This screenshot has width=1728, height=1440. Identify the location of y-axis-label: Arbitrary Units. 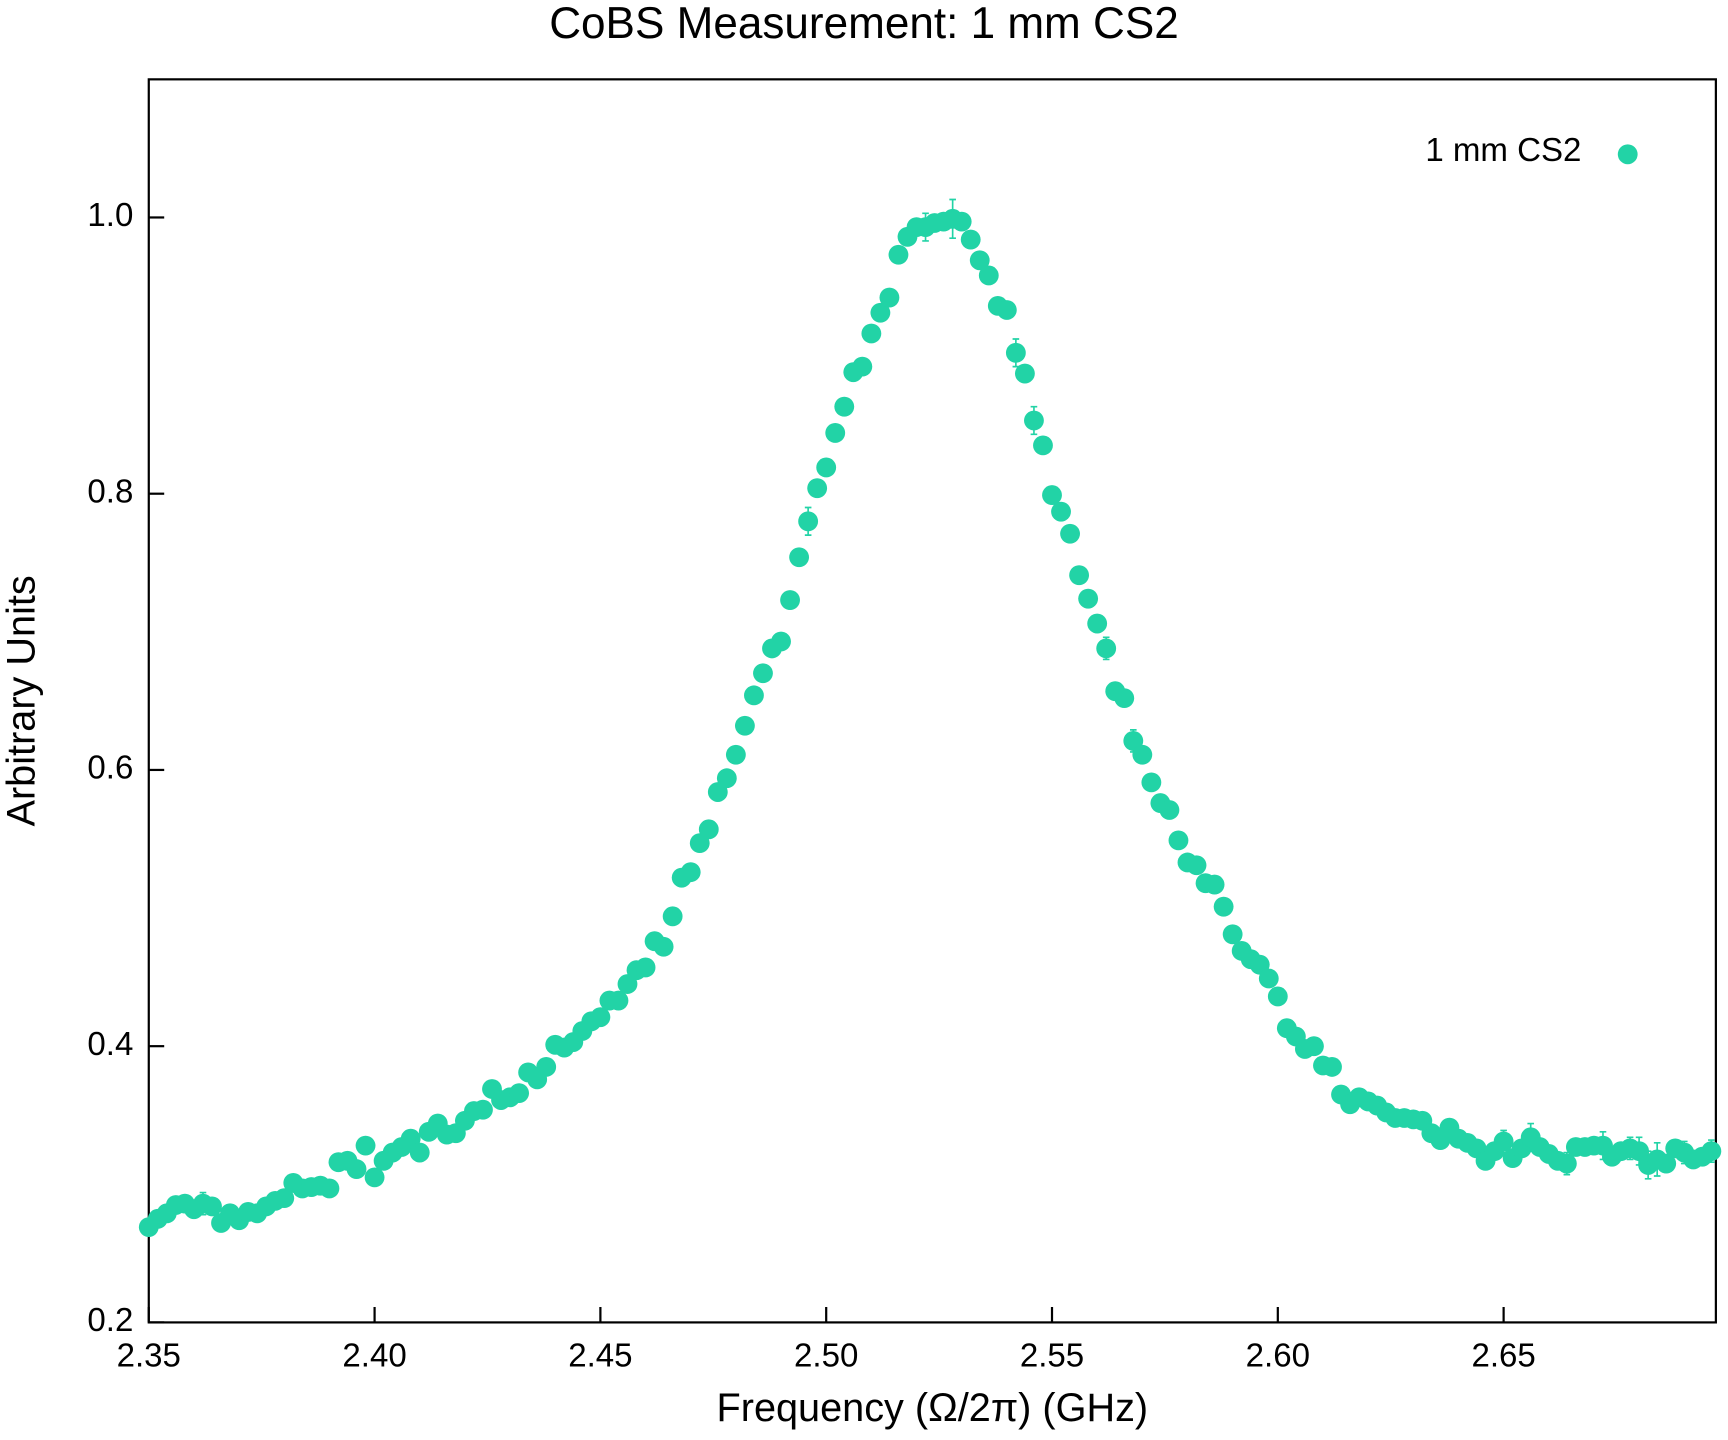
(22, 700).